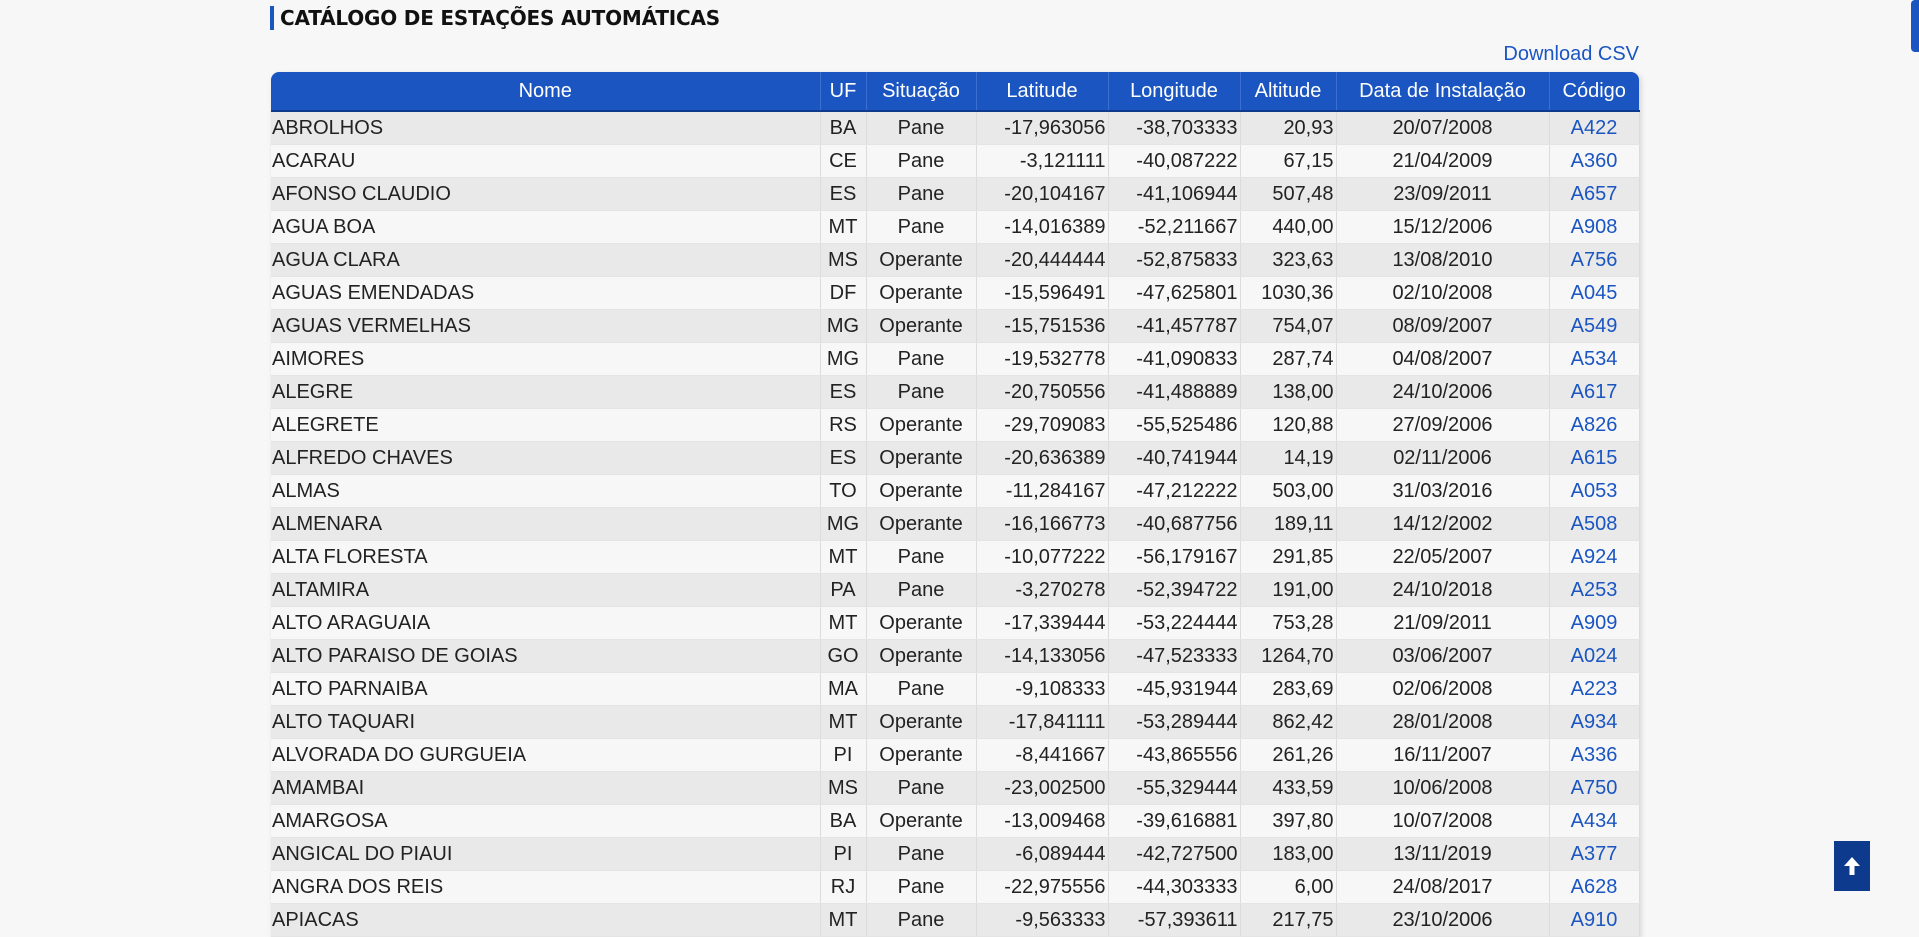 The height and width of the screenshot is (937, 1919). Describe the element at coordinates (546, 128) in the screenshot. I see `station-name: ABROLHOS` at that location.